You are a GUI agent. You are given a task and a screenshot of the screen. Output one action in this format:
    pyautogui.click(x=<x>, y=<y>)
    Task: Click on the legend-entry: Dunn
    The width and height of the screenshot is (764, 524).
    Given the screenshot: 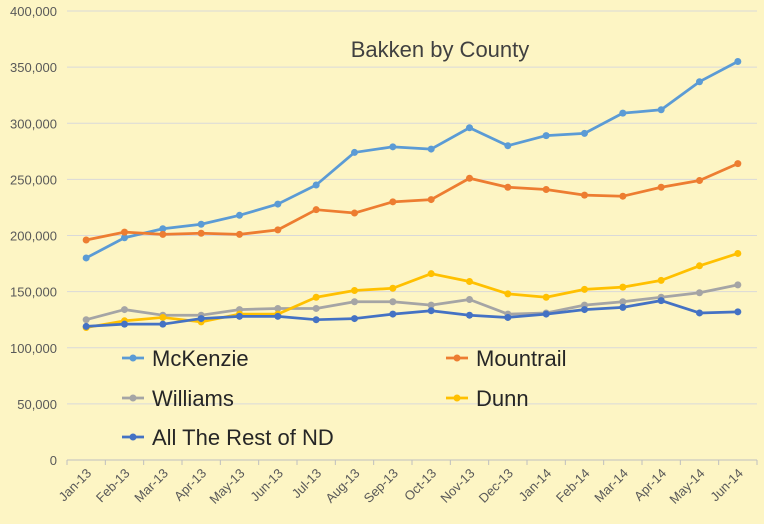 What is the action you would take?
    pyautogui.click(x=487, y=398)
    